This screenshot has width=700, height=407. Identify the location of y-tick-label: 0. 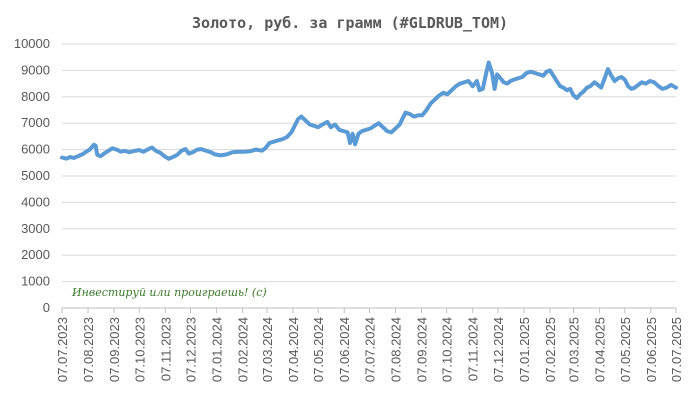
(46, 307).